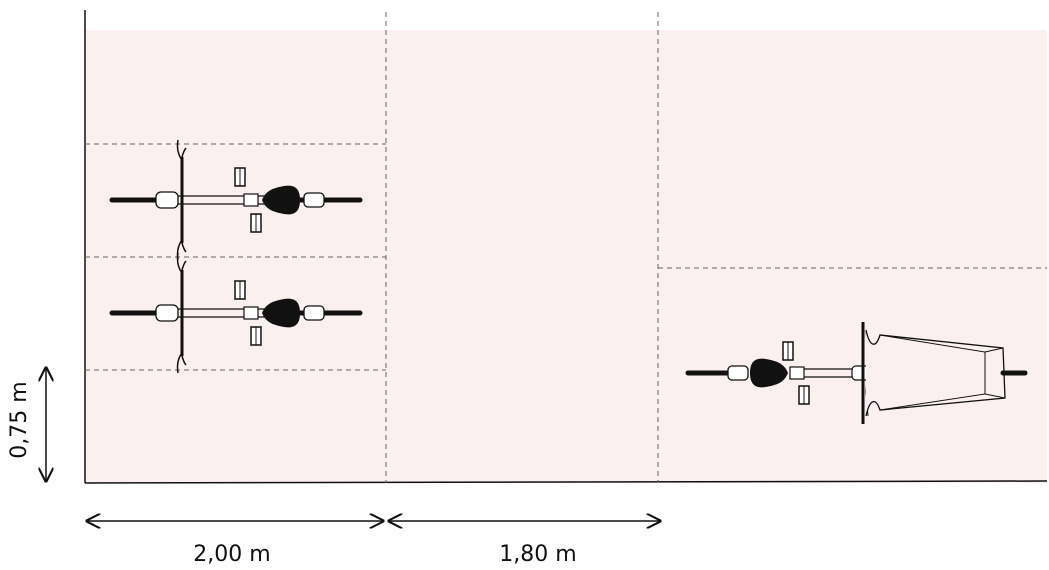 Image resolution: width=1049 pixels, height=570 pixels. I want to click on bottom-boundary-line, so click(566, 482).